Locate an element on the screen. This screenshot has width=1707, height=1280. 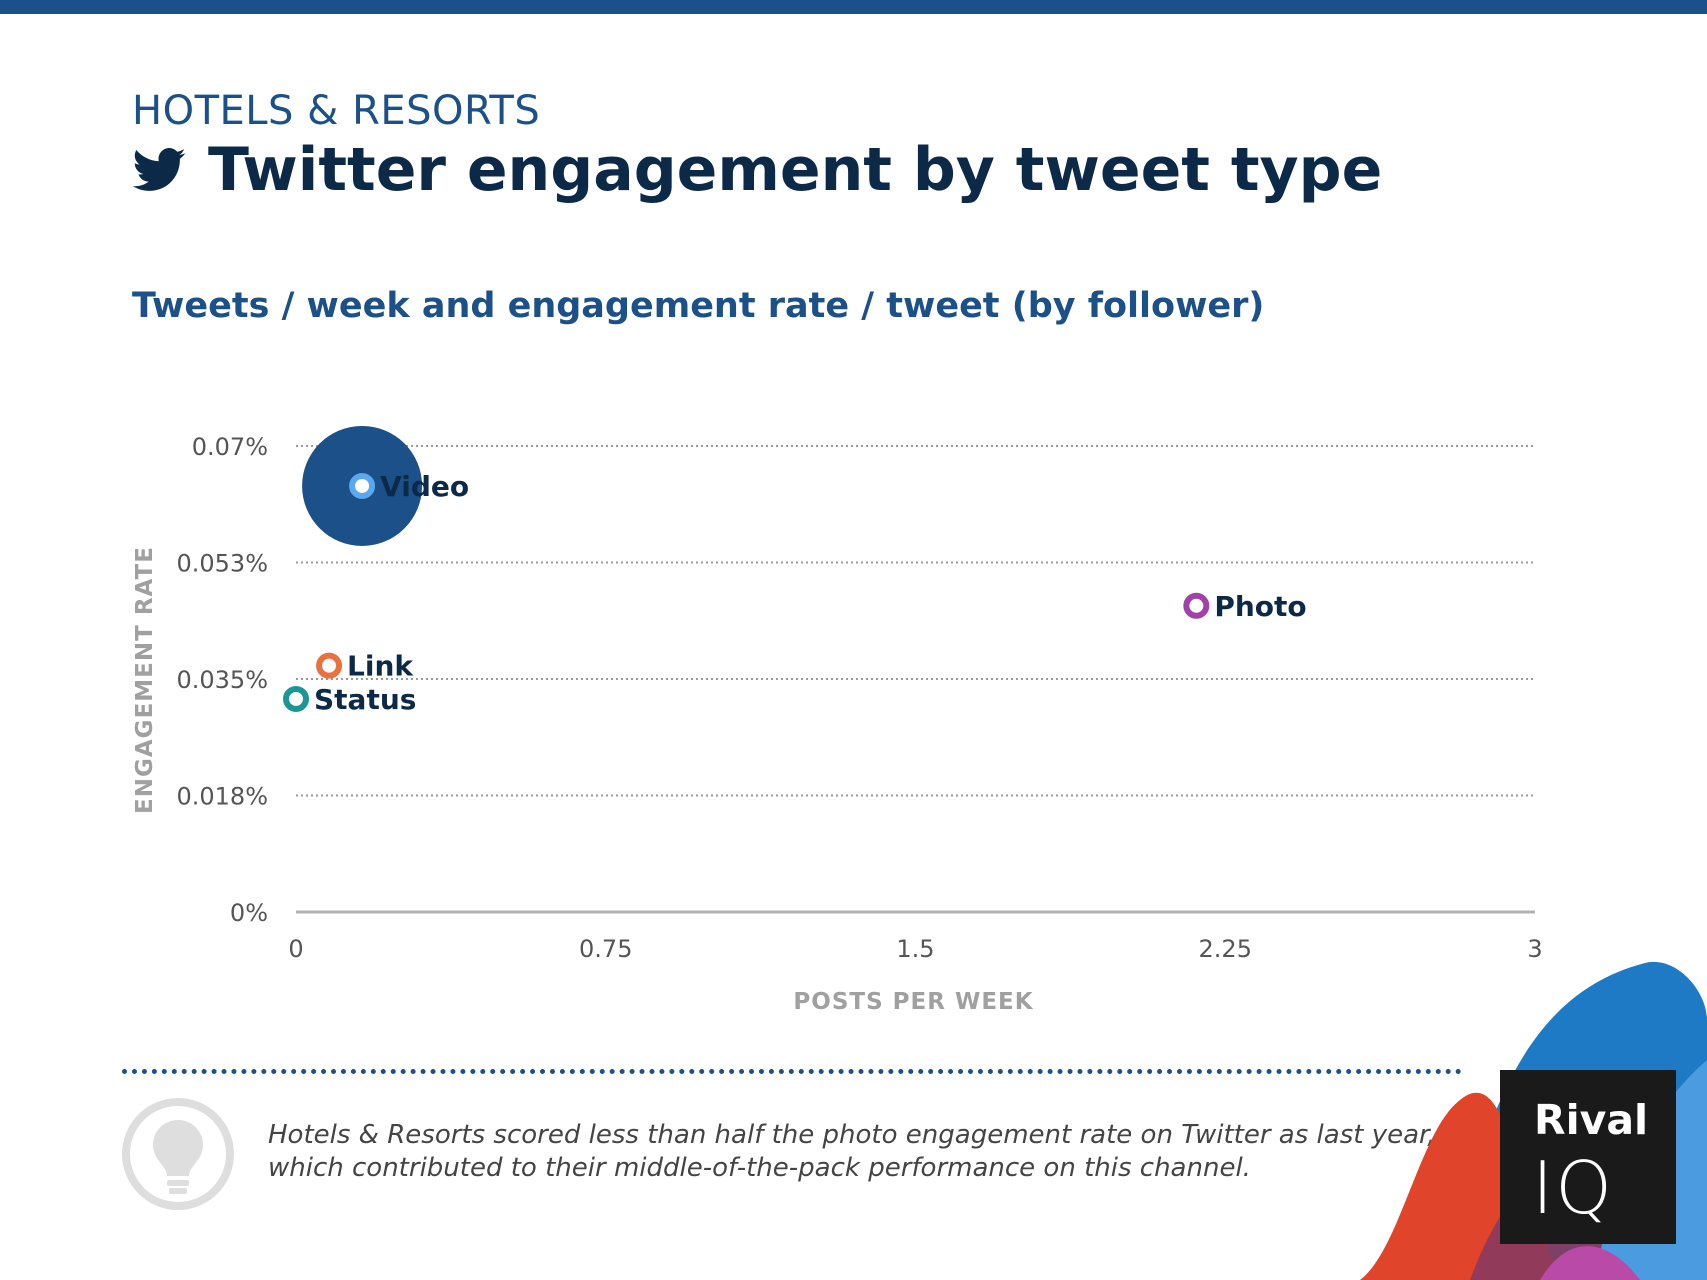
x-tick-label: 1.5 is located at coordinates (915, 949).